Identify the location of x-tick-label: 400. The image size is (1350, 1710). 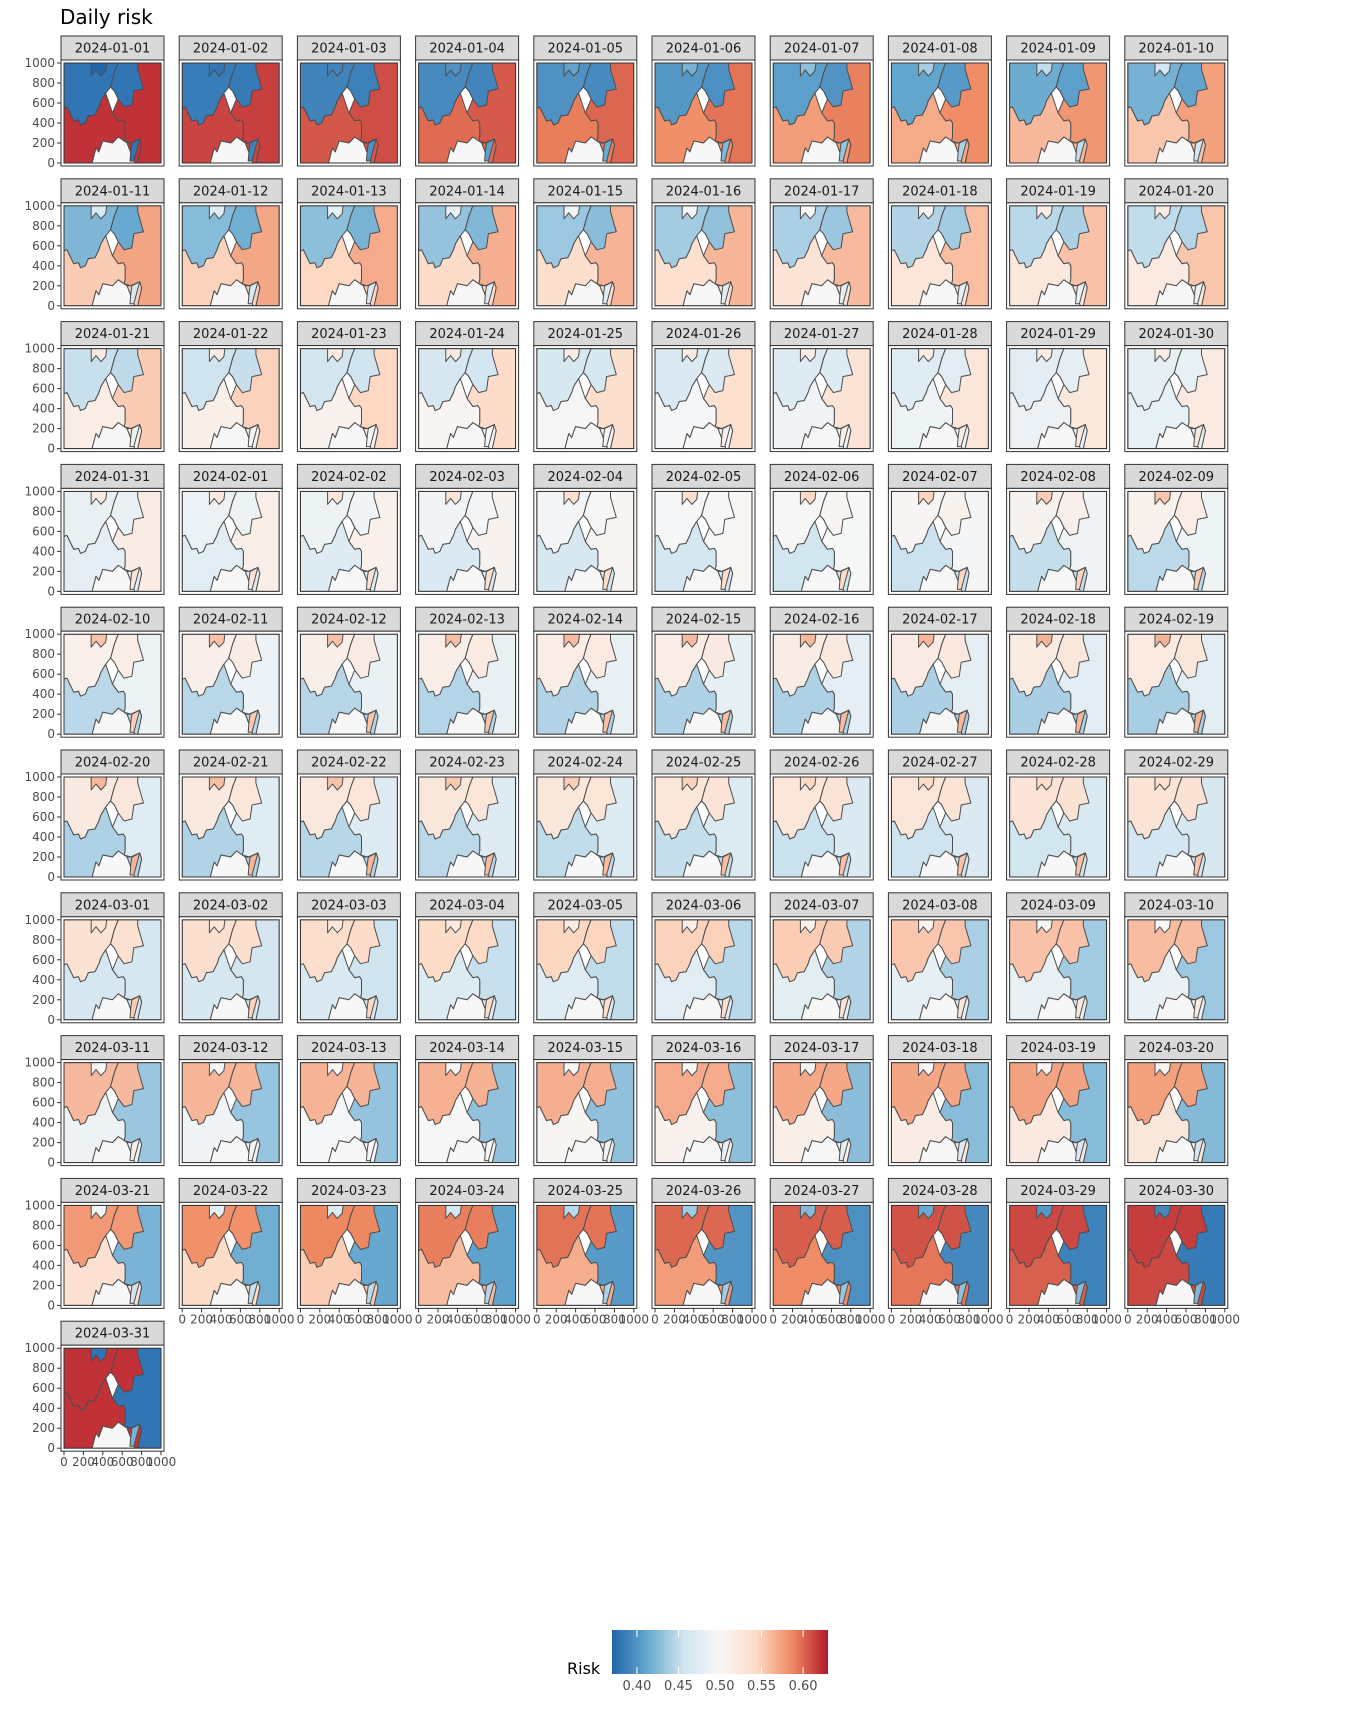
(221, 1319).